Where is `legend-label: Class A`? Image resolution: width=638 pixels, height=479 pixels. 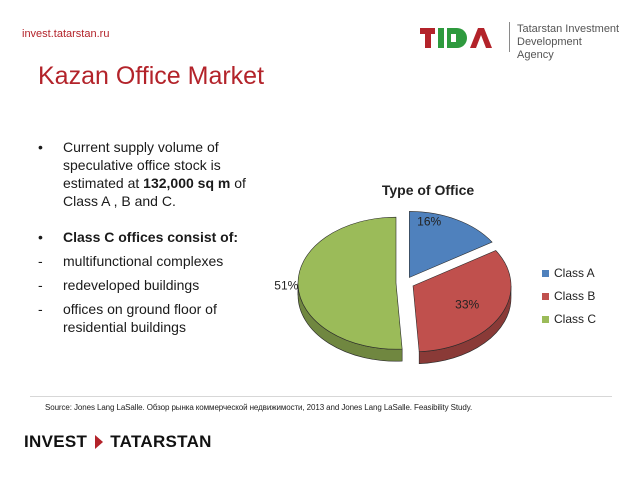
legend-label: Class A is located at coordinates (574, 273).